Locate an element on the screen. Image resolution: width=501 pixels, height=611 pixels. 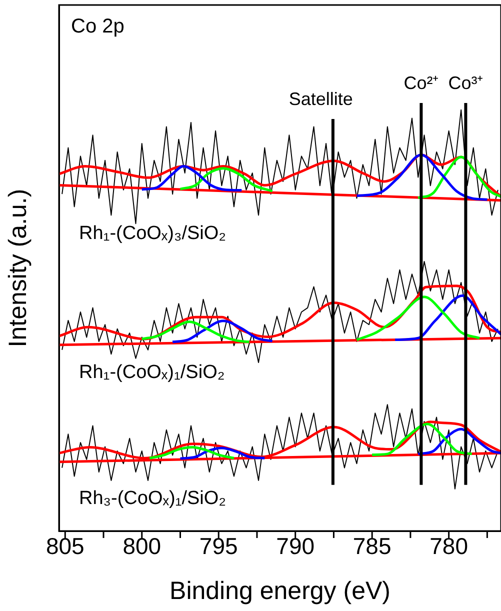
text: Co 2p is located at coordinates (97, 27).